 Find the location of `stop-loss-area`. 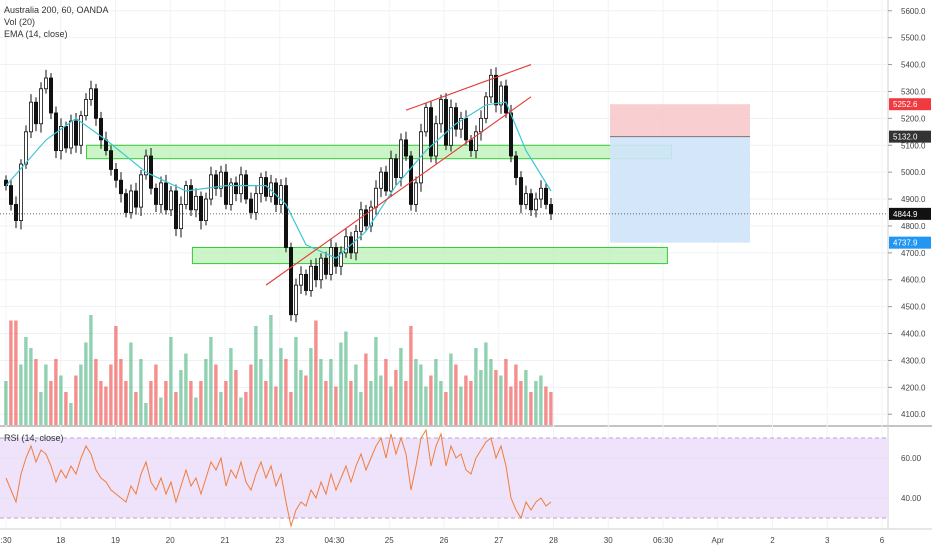

stop-loss-area is located at coordinates (680, 120).